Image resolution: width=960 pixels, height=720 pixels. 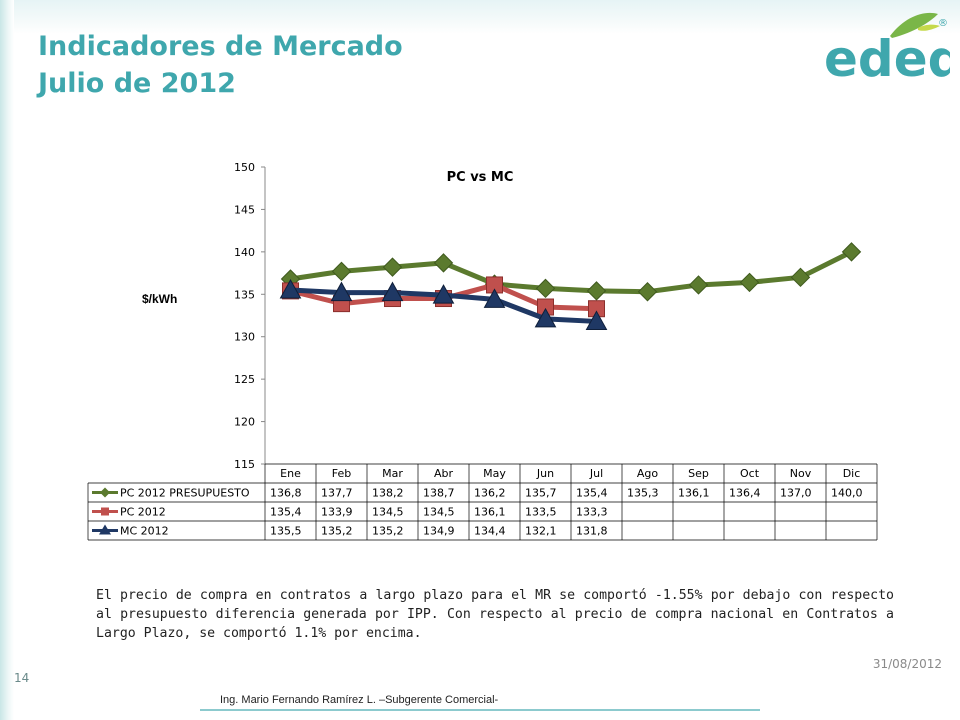 I want to click on legend-marker-pc-2012, so click(x=105, y=511).